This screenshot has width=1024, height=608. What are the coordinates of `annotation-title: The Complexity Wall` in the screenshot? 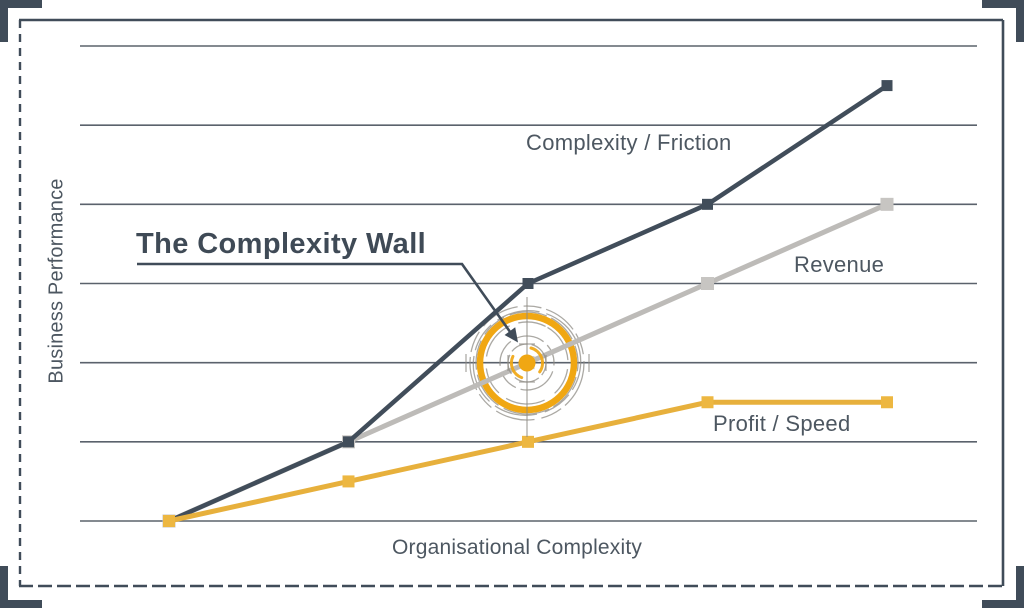 It's located at (281, 244).